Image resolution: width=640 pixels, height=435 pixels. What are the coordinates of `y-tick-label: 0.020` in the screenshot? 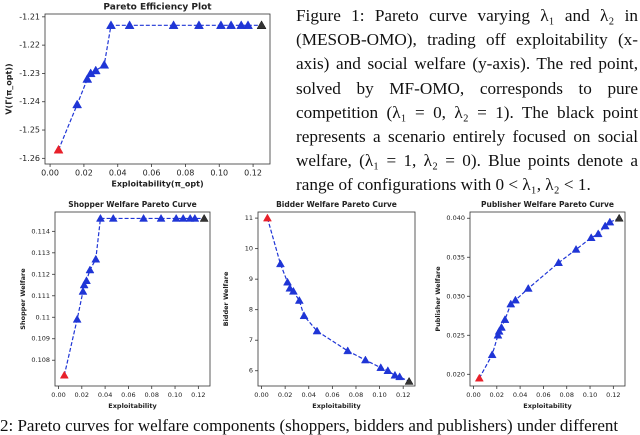 It's located at (455, 374).